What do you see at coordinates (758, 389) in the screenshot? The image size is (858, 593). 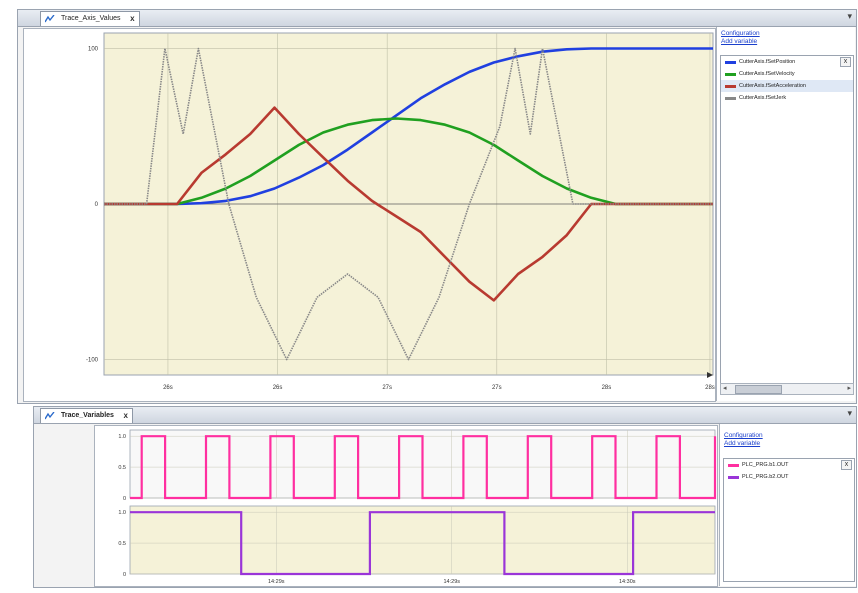 I see `scroll-thumb` at bounding box center [758, 389].